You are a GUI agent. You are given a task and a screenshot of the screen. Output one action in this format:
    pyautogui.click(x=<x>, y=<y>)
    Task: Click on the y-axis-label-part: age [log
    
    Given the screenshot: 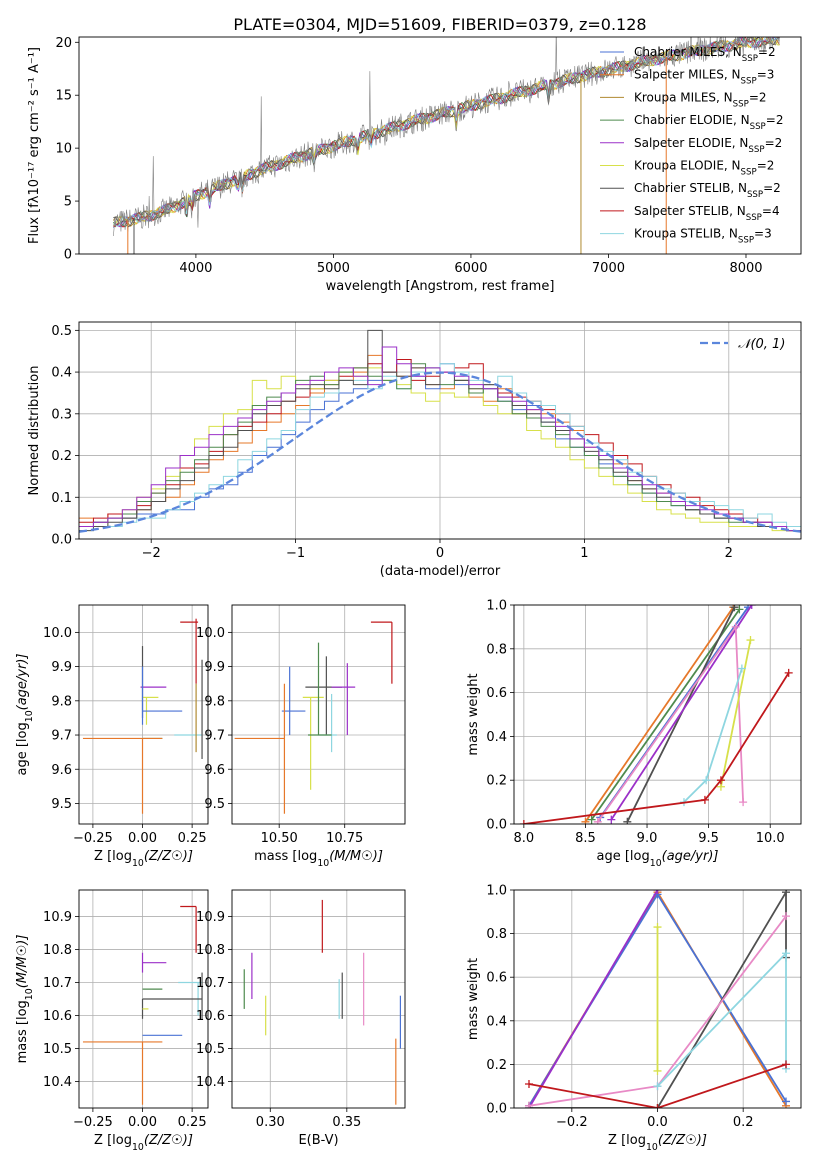 What is the action you would take?
    pyautogui.click(x=22, y=748)
    